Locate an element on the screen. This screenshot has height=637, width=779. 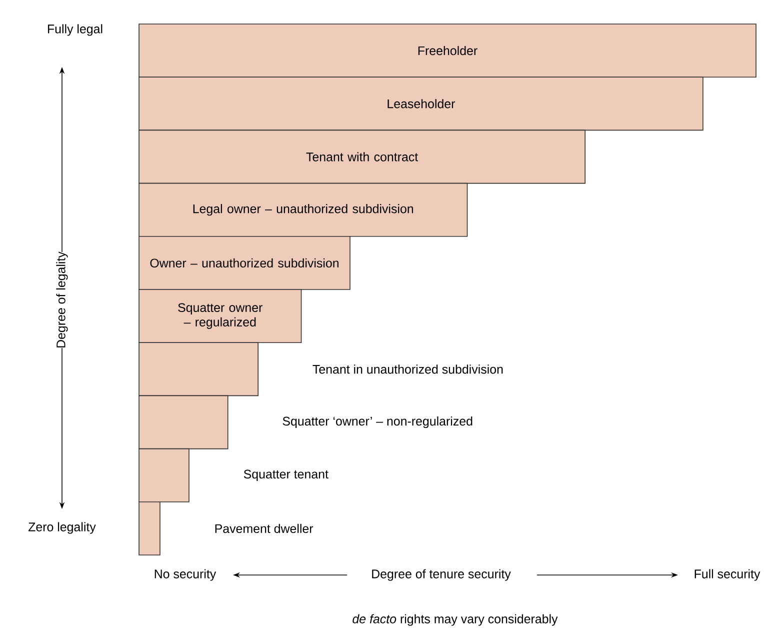
x-axis-title: Degree of tenure security is located at coordinates (441, 575).